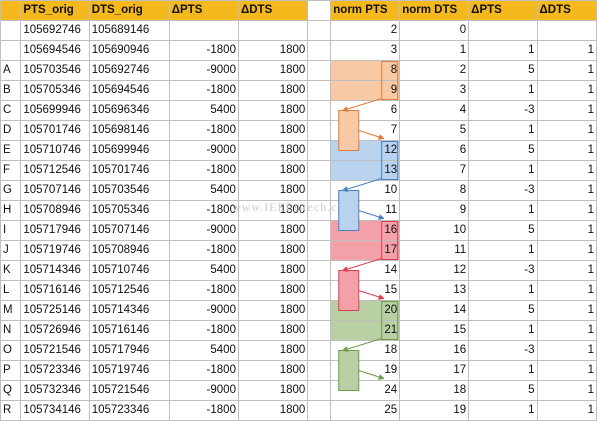  Describe the element at coordinates (55, 90) in the screenshot. I see `table-cell: 105705346` at that location.